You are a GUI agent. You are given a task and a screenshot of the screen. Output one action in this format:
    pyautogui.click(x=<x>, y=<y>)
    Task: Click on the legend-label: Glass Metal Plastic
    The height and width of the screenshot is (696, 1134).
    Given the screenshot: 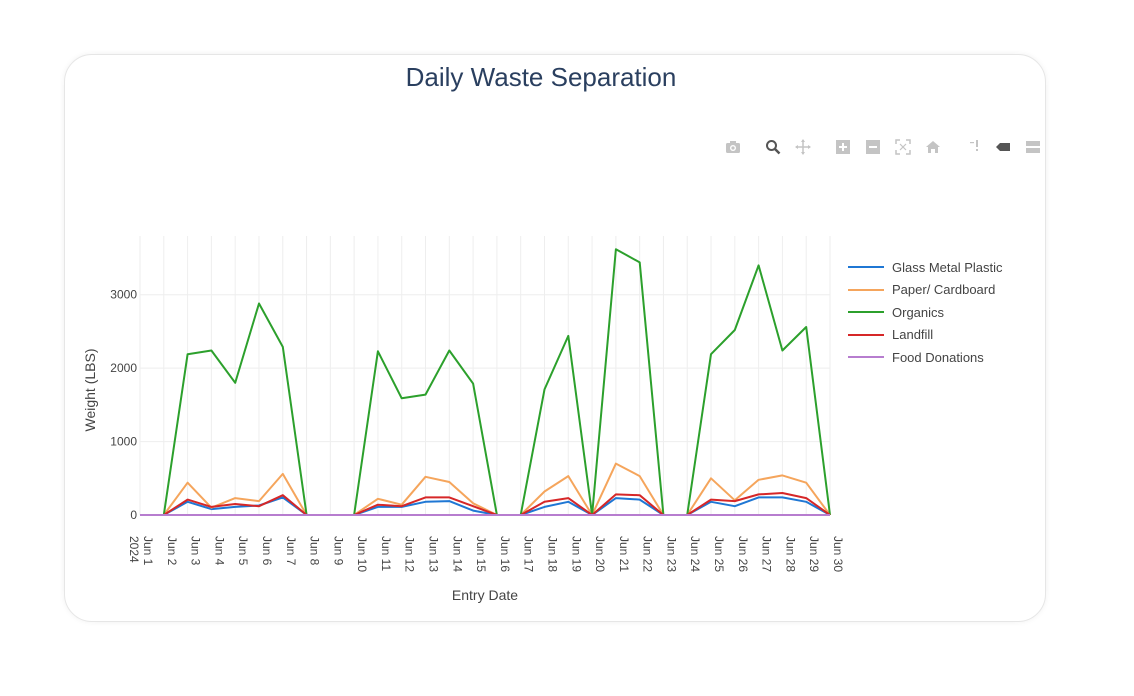 What is the action you would take?
    pyautogui.click(x=947, y=267)
    